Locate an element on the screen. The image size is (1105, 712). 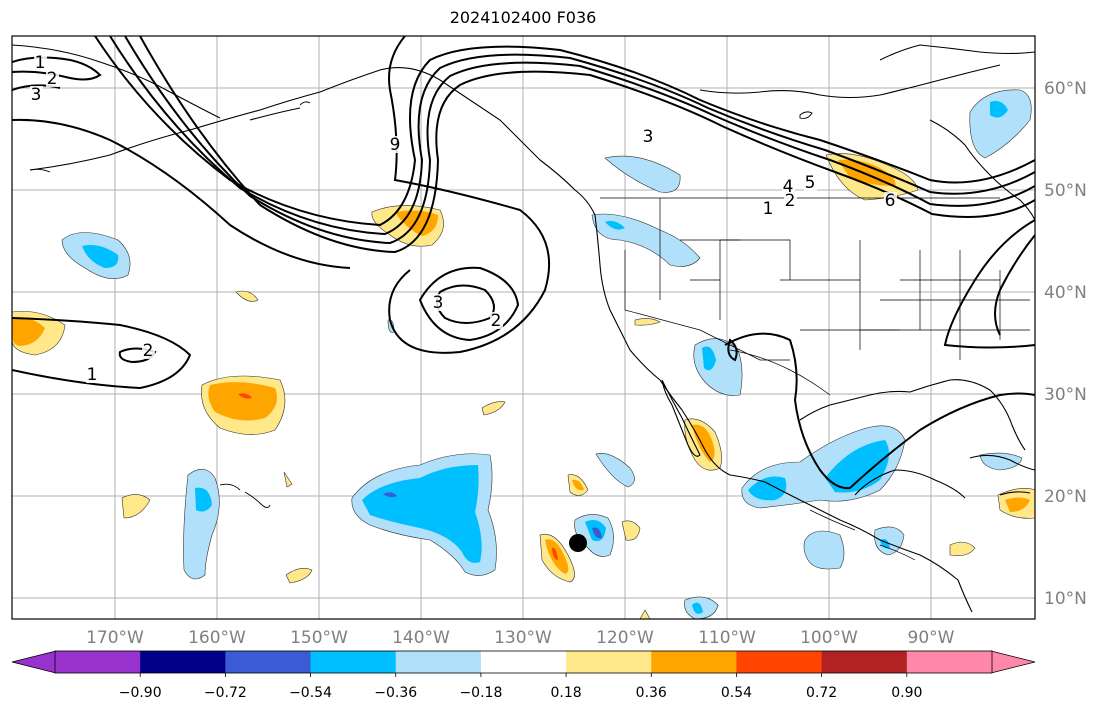
contour-label: 5 is located at coordinates (810, 183).